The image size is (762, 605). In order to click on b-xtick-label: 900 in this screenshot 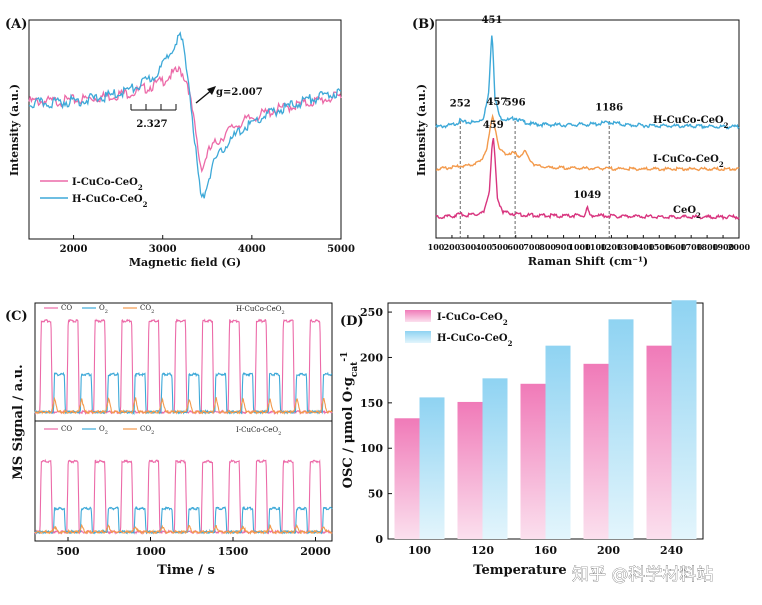, I will do `click(563, 247)`.